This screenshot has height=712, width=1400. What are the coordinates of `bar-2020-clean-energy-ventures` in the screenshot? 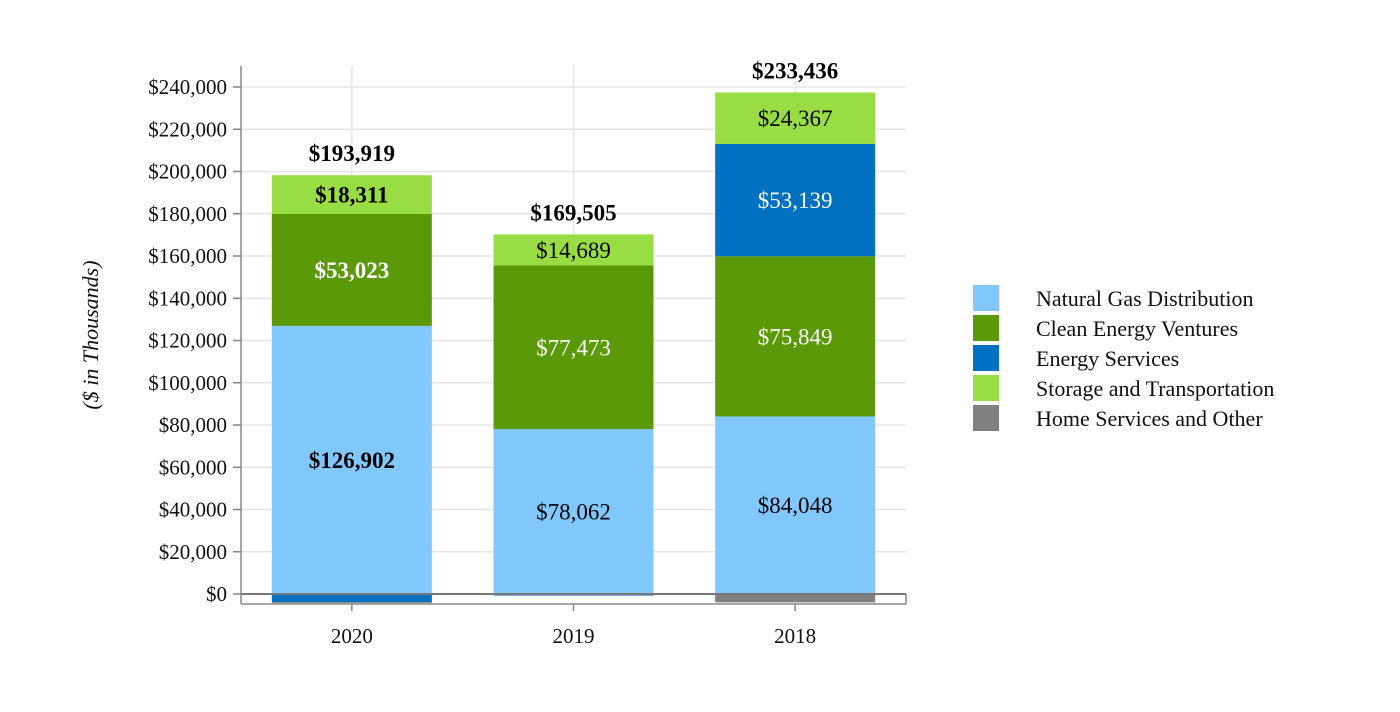 It's located at (351, 269).